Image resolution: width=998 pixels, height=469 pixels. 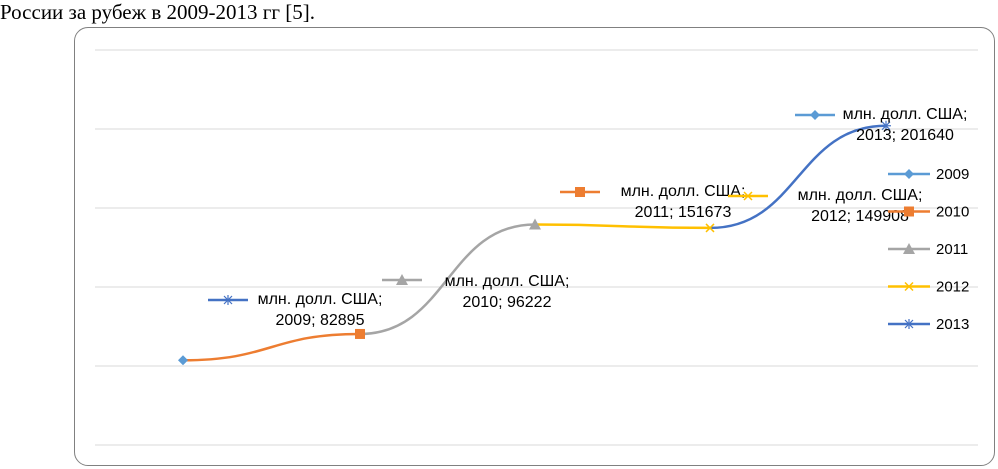 What do you see at coordinates (535, 224) in the screenshot?
I see `data-point-2011` at bounding box center [535, 224].